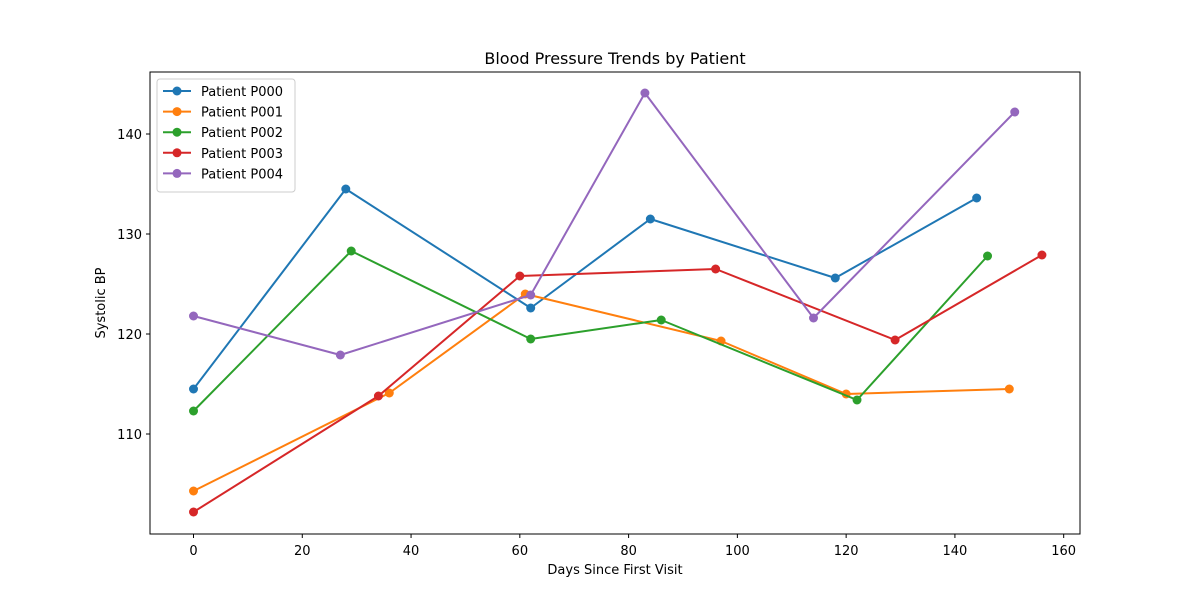  Describe the element at coordinates (129, 135) in the screenshot. I see `y-tick-label: 140` at that location.